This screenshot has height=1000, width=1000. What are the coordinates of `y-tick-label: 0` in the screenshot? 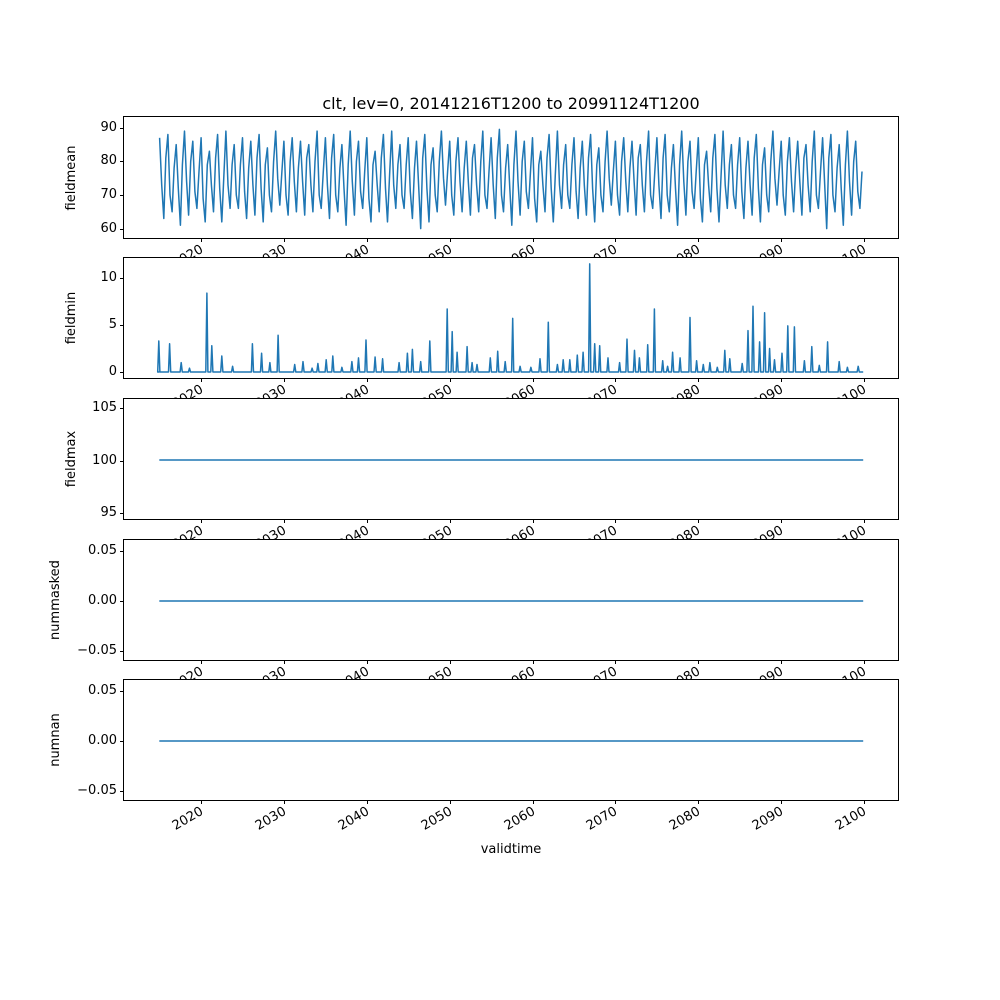 It's located at (112, 371).